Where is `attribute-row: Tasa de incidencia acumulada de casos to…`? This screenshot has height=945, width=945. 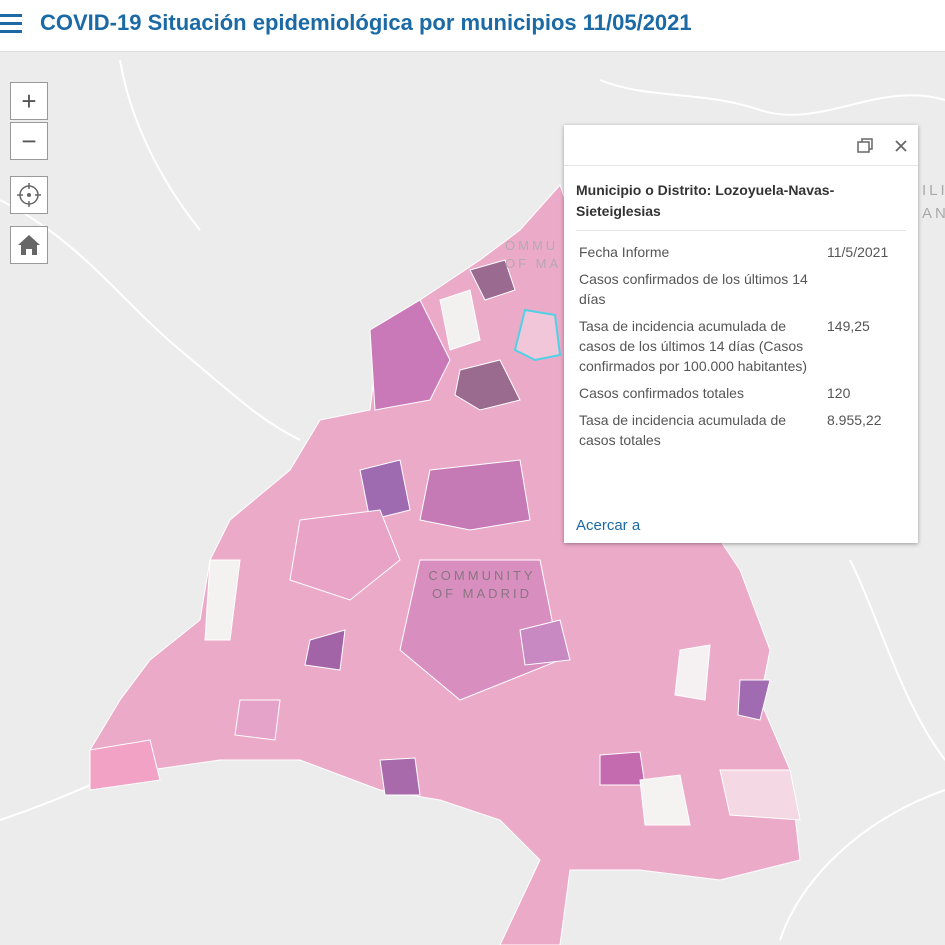
attribute-row: Tasa de incidencia acumulada de casos to… is located at coordinates (732, 430).